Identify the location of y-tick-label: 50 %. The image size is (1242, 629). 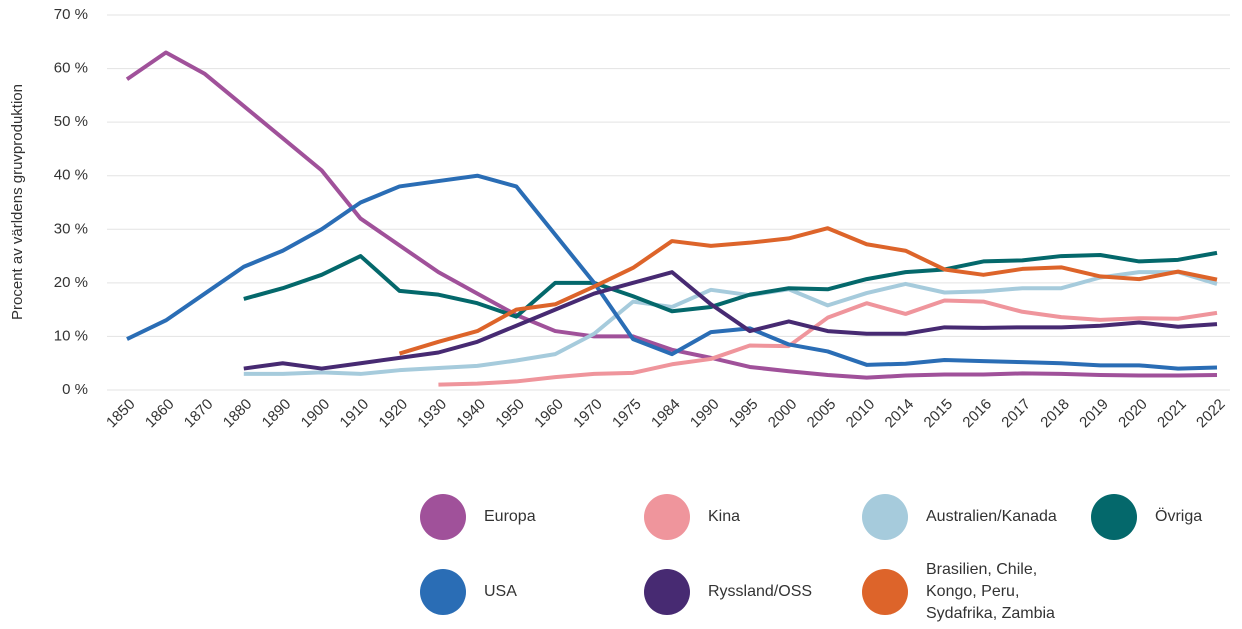
(71, 121).